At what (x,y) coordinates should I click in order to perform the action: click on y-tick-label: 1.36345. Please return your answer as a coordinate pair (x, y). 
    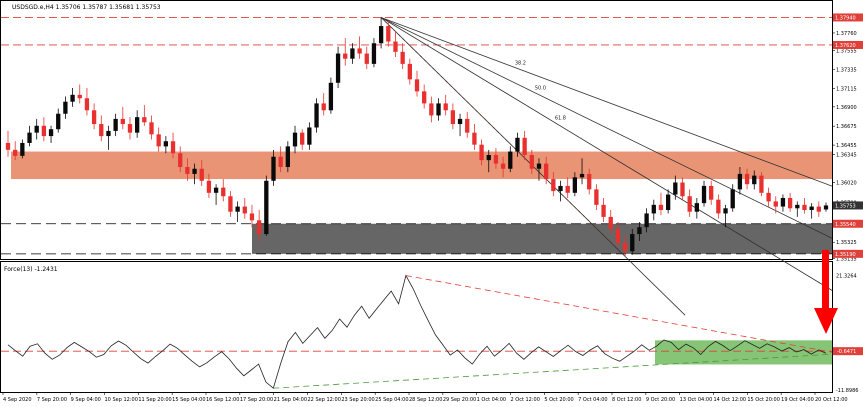
    Looking at the image, I should click on (846, 156).